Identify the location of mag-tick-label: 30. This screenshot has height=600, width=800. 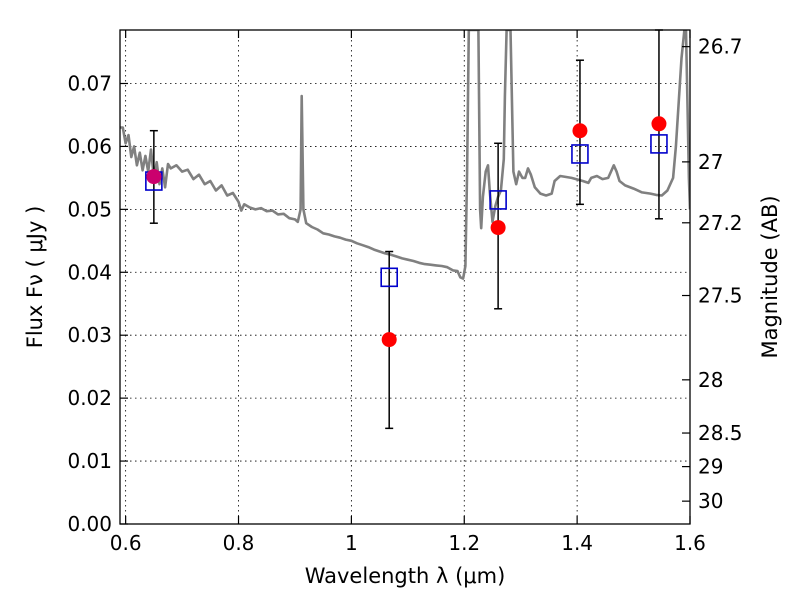
(710, 501).